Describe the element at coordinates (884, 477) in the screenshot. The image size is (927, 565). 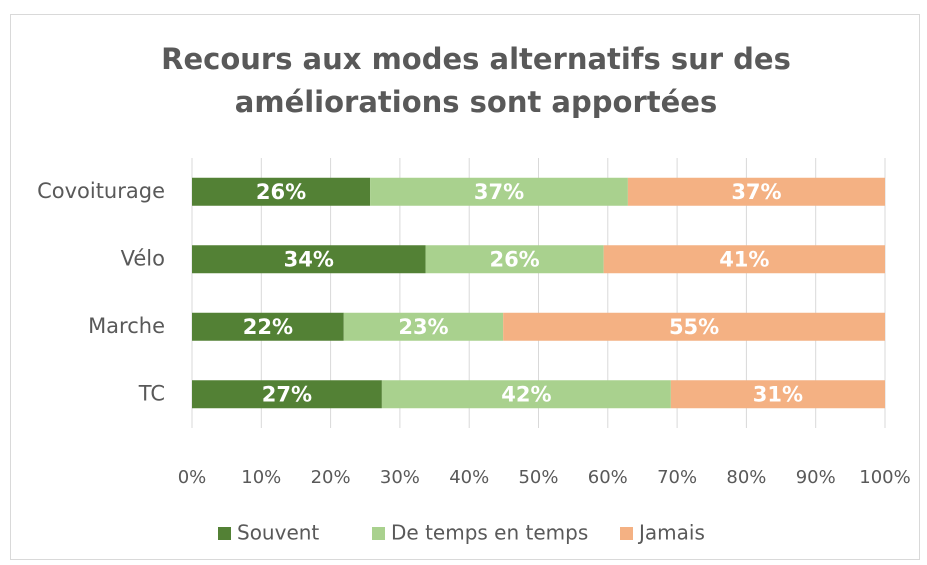
I see `x-tick-label: 100%` at that location.